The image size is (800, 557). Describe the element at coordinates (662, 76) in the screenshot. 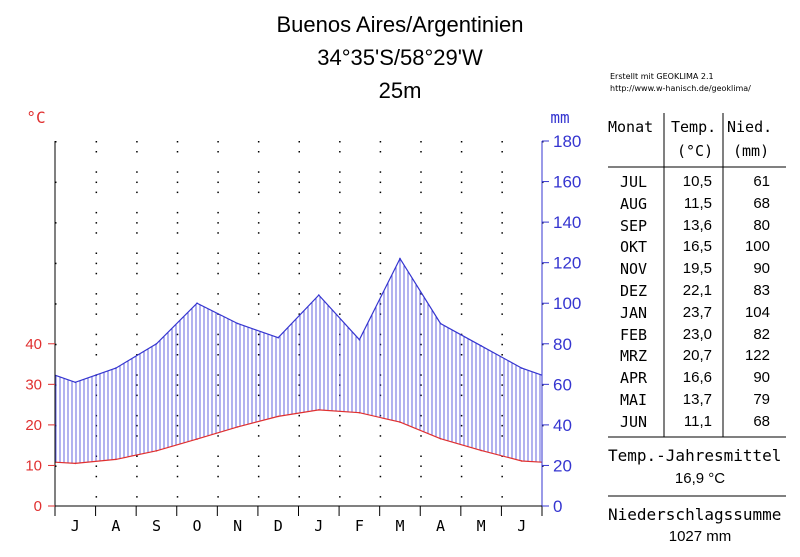

I see `credit-line: Erstellt mit GEOKLIMA 2.1` at that location.